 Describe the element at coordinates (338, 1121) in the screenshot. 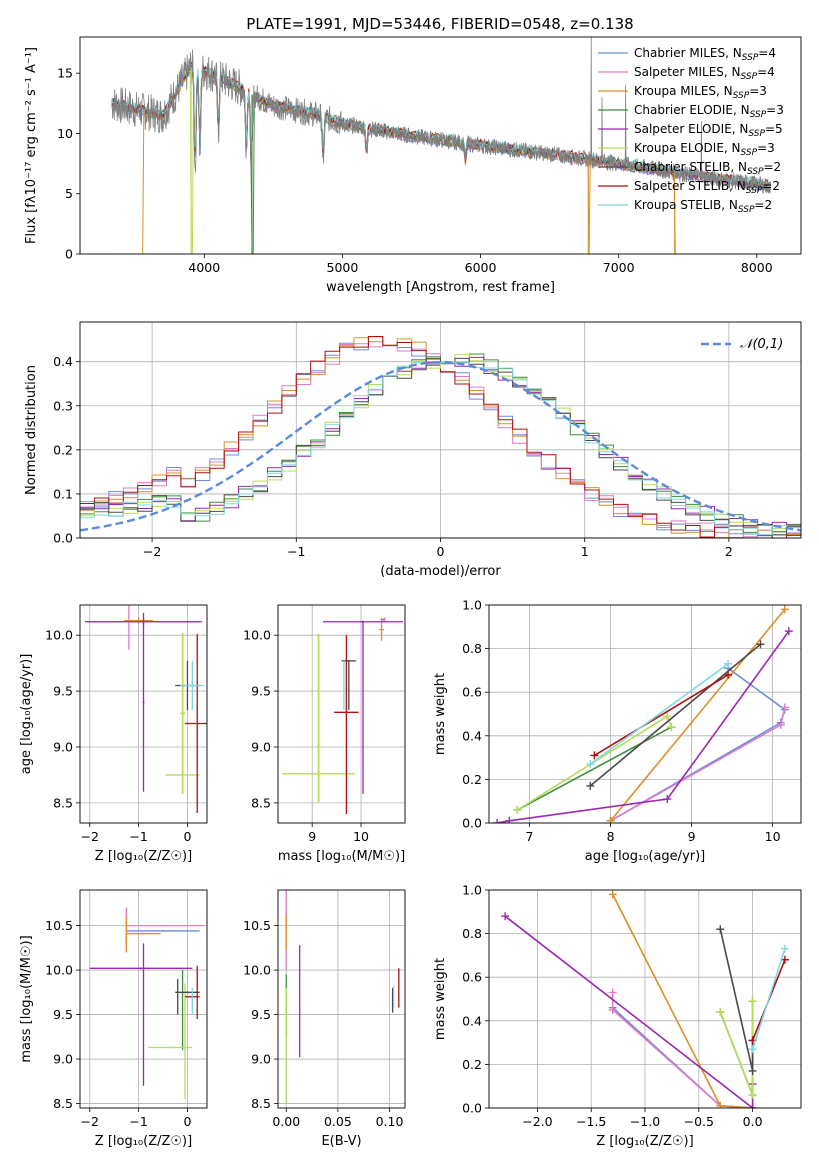

I see `x-tick-label: 0.05` at that location.